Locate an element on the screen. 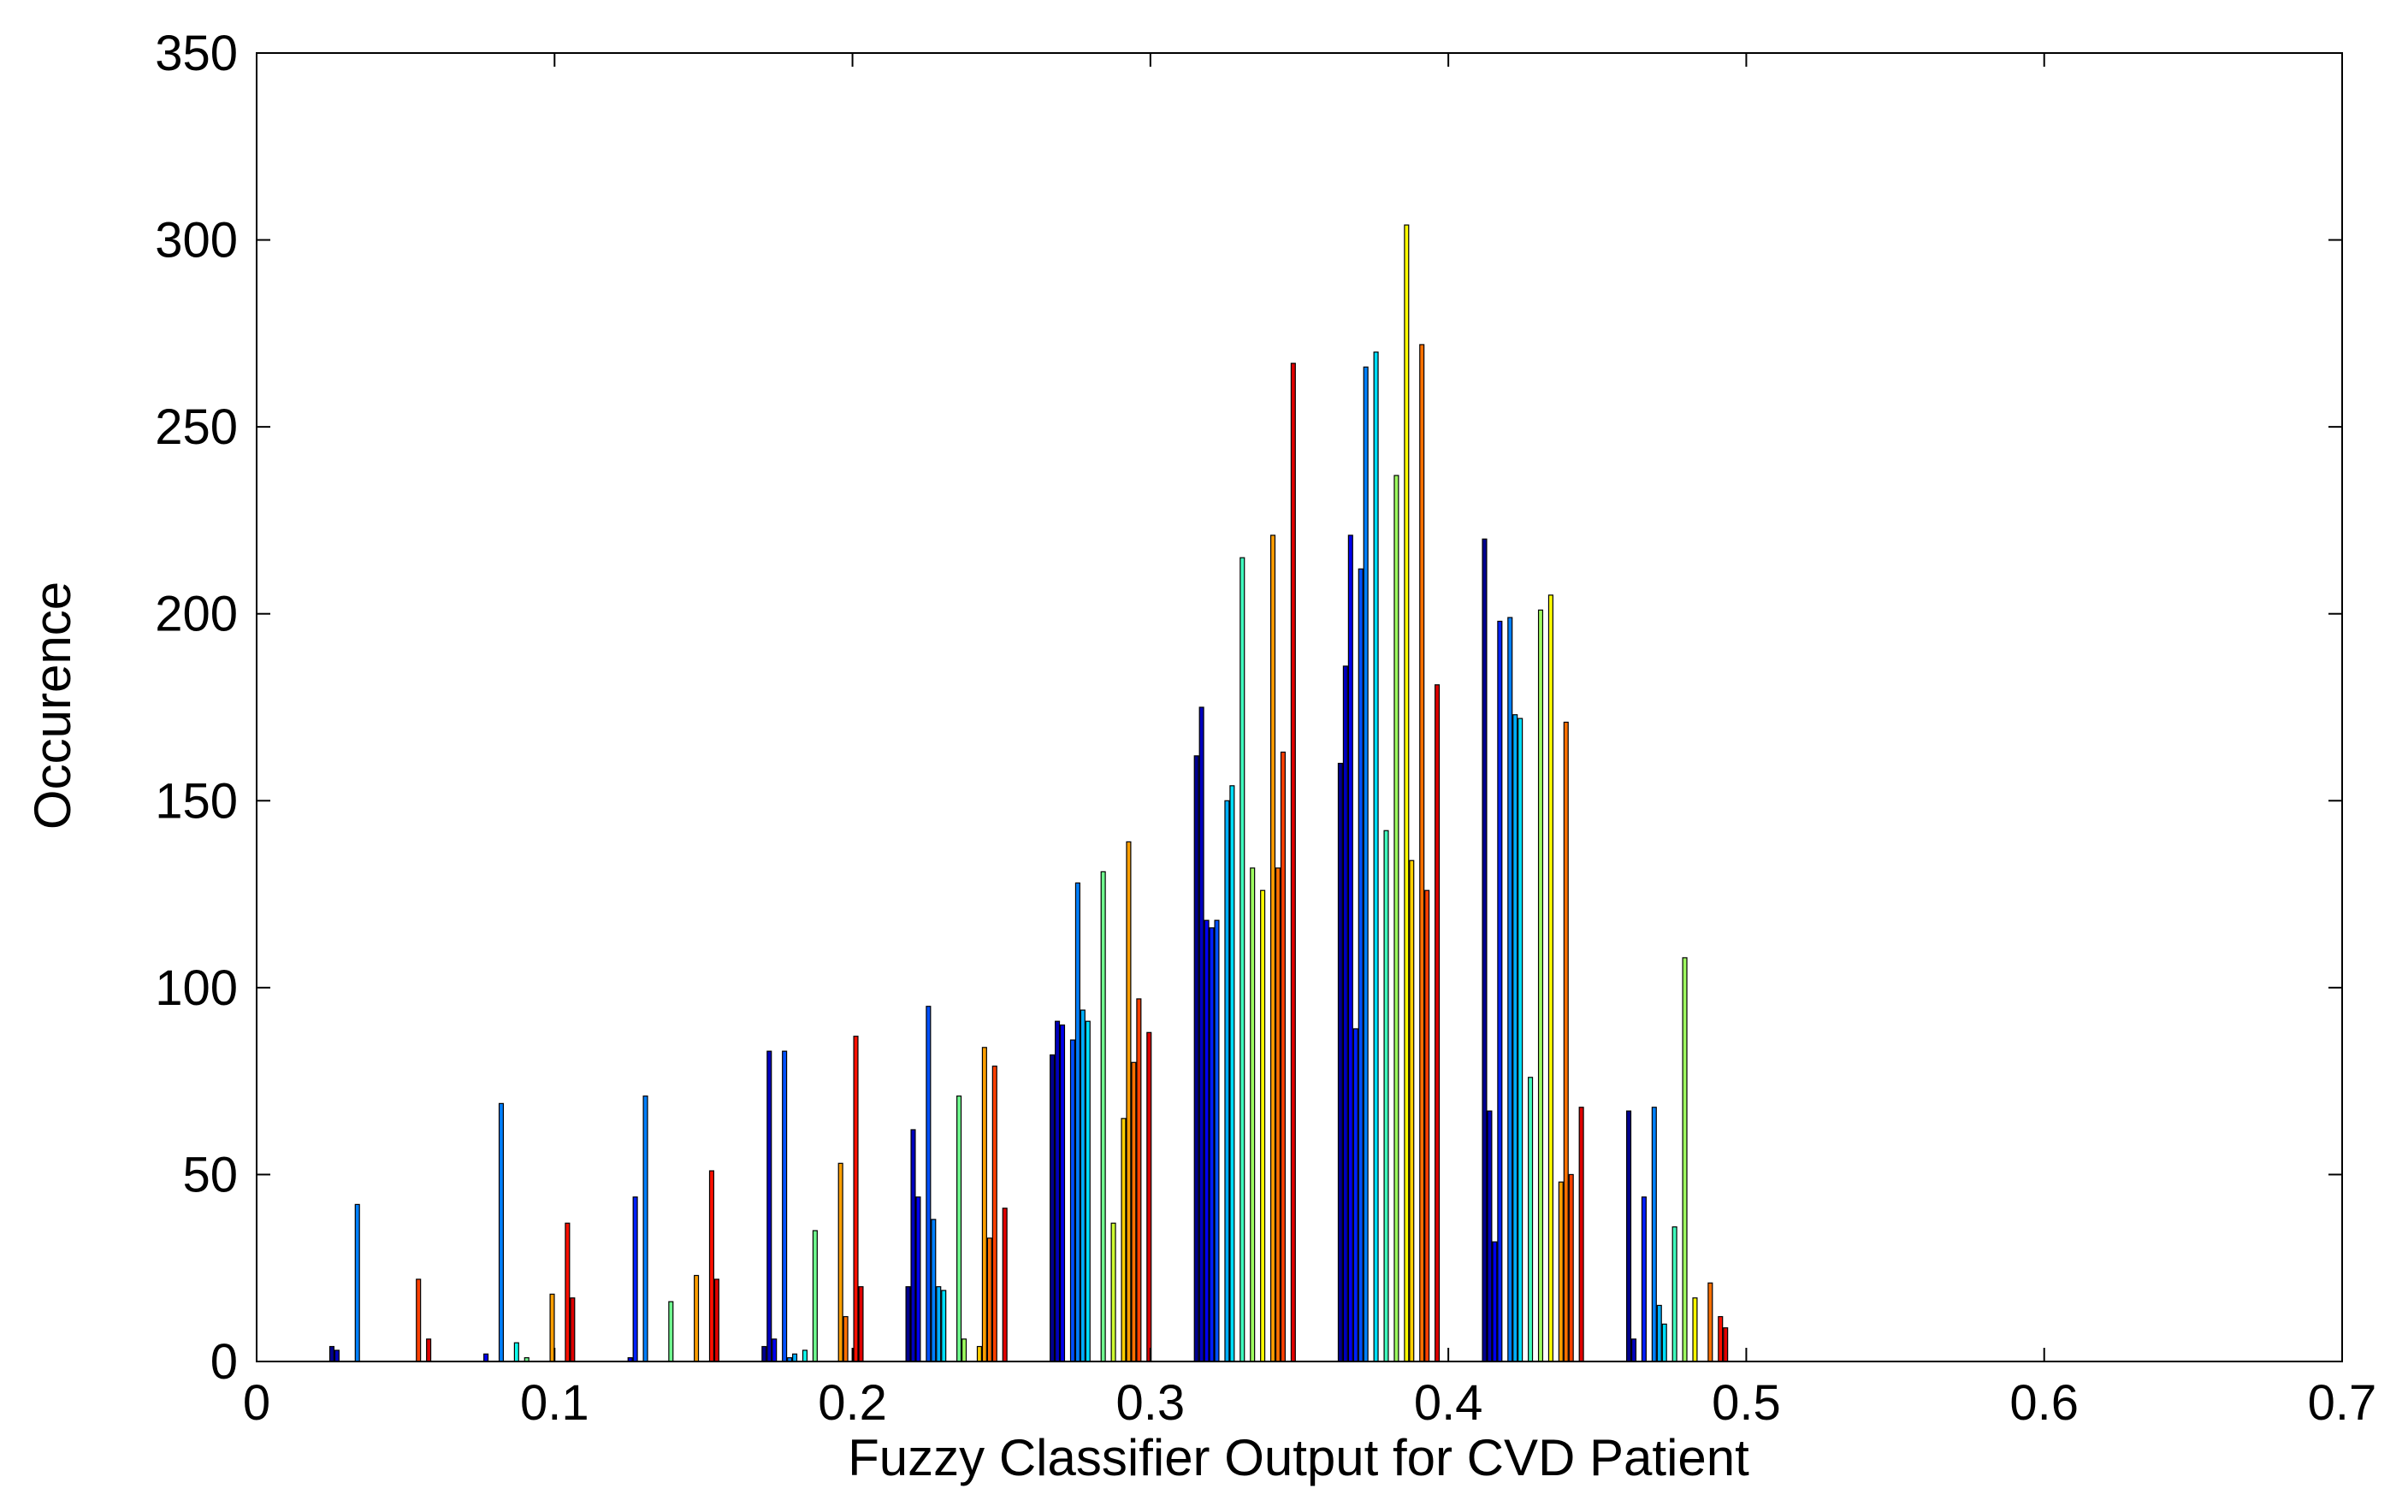  y-tick-label: 150 is located at coordinates (196, 801).